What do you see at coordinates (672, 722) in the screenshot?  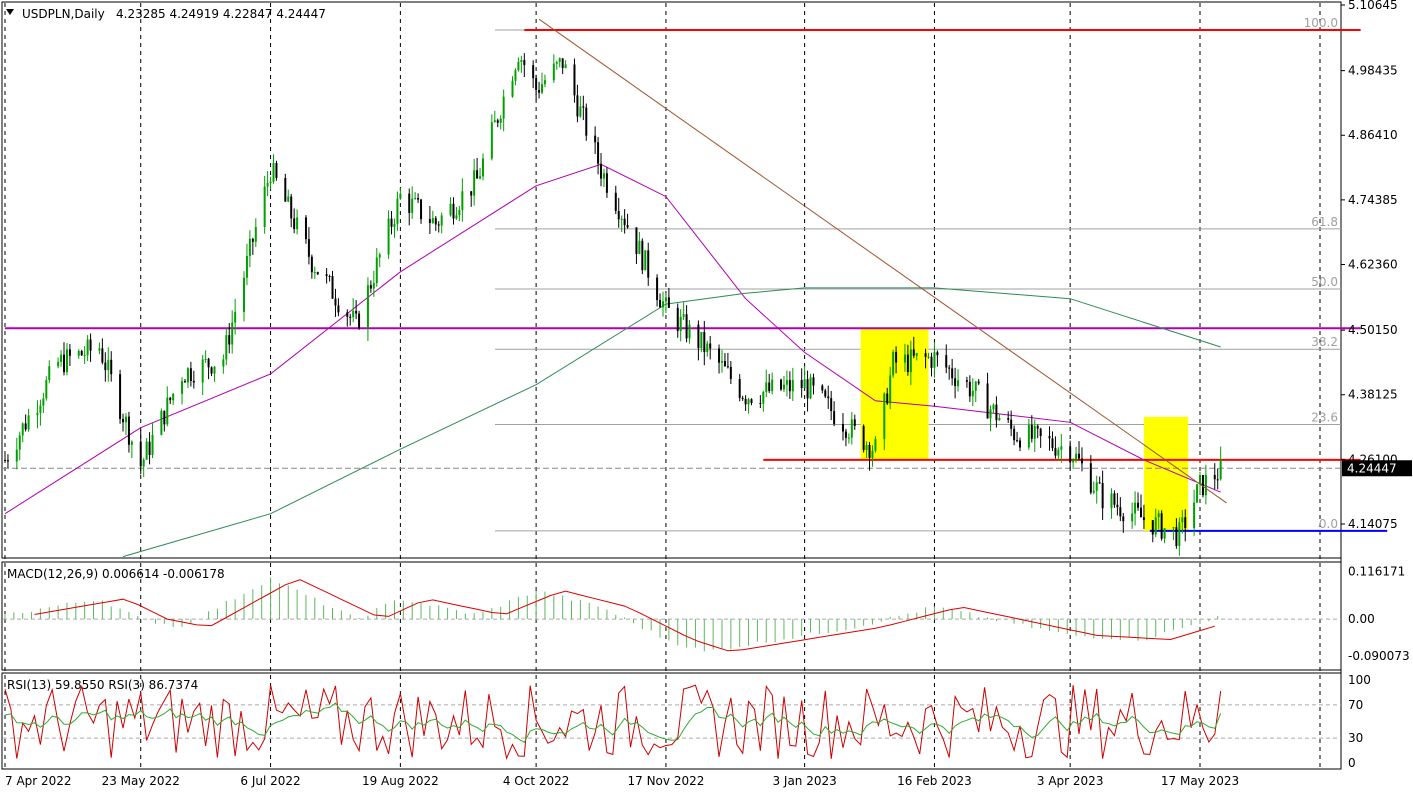 I see `rsi-series` at bounding box center [672, 722].